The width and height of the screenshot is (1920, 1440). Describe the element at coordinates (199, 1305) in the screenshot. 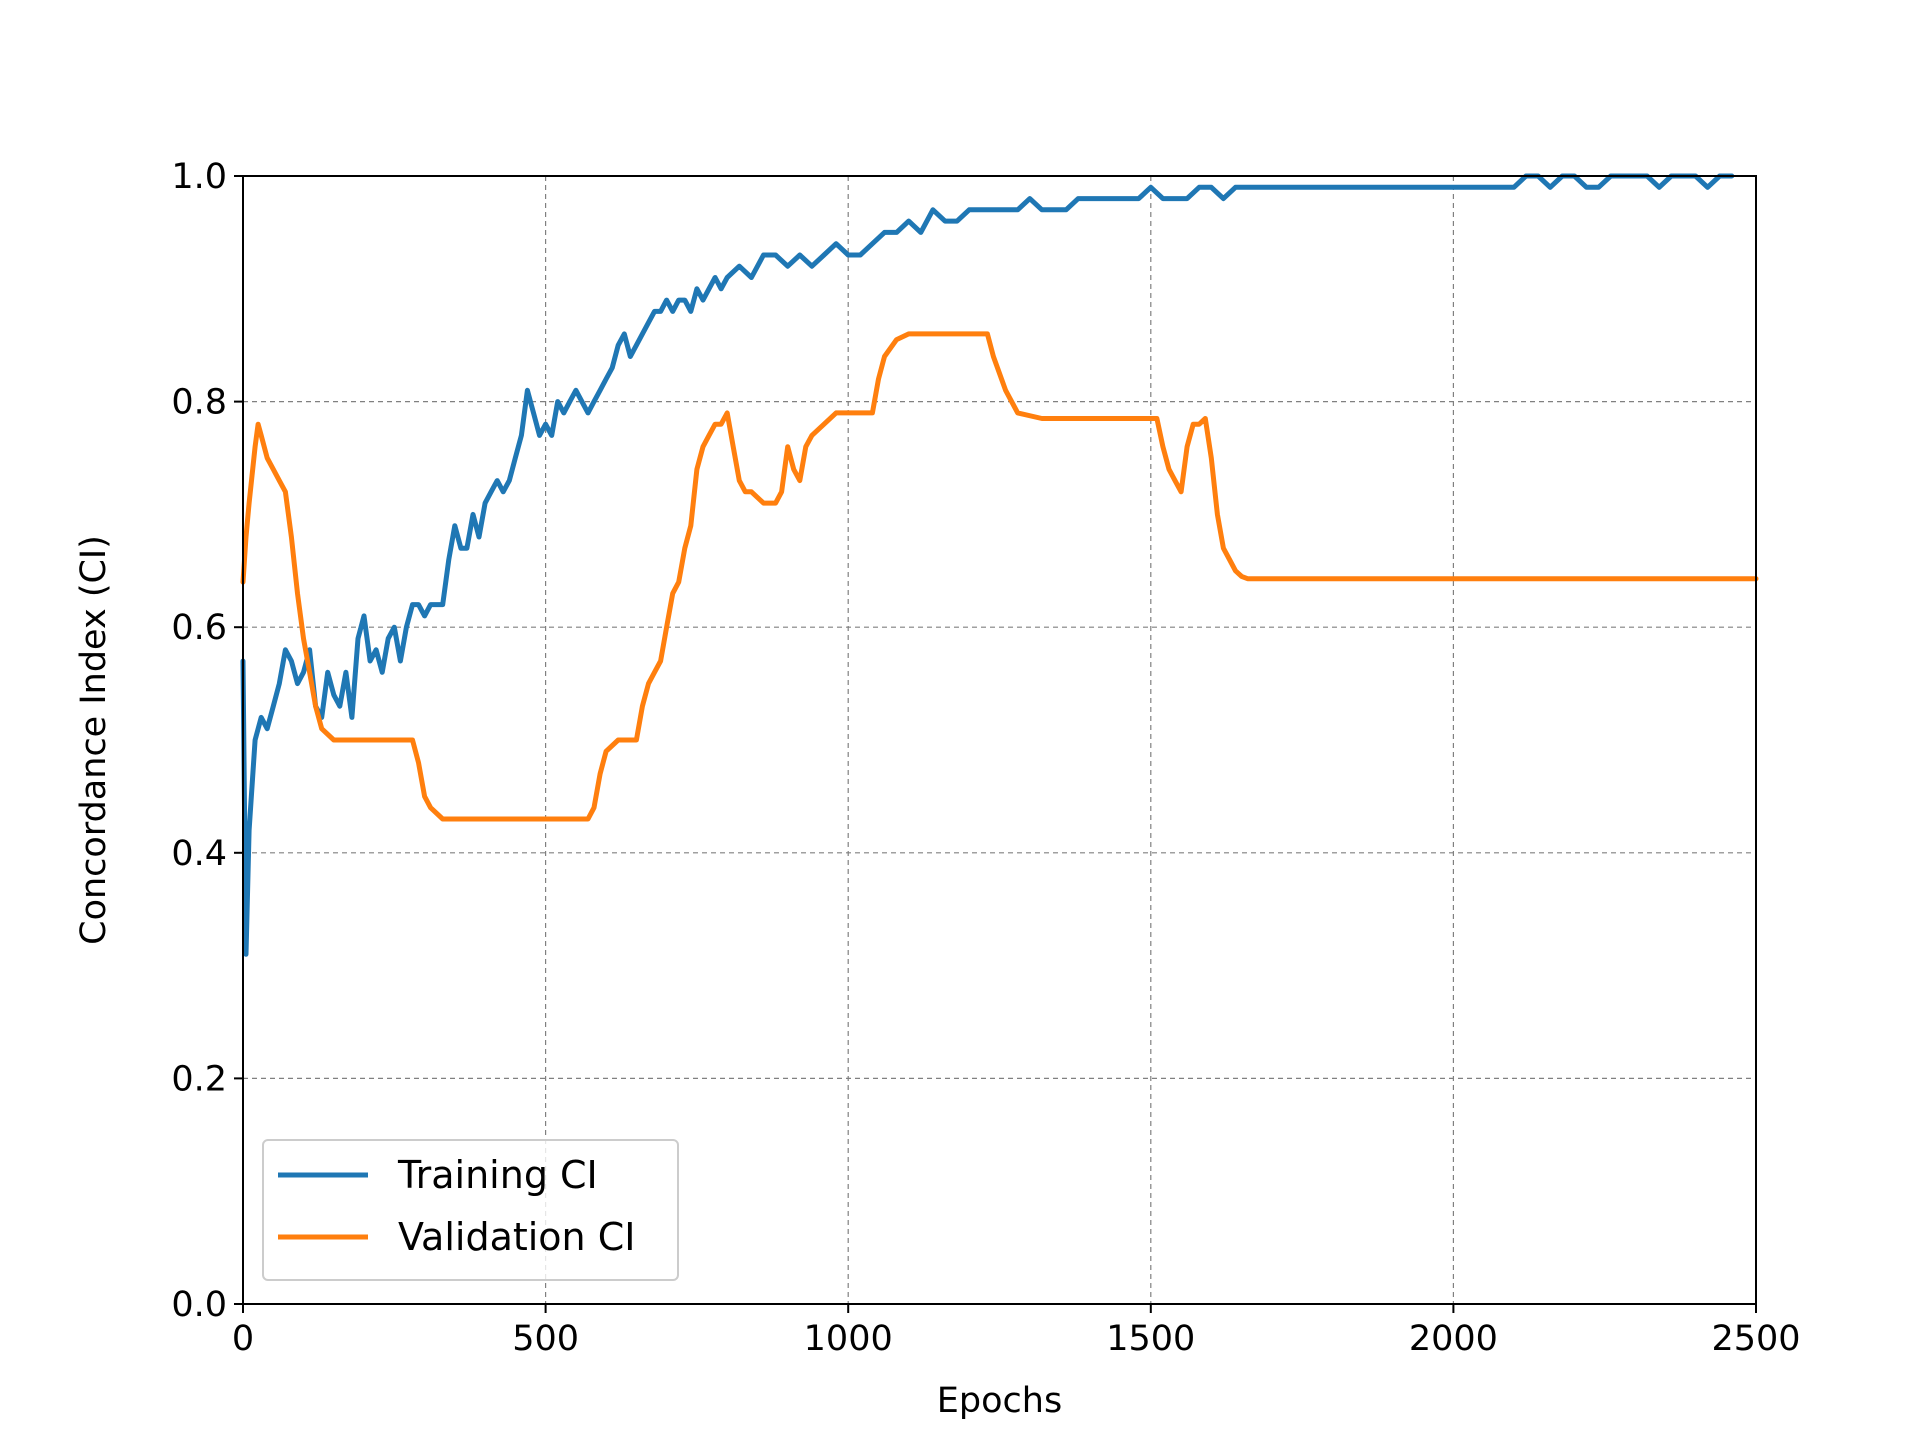

I see `y-tick-label: 0.0` at that location.